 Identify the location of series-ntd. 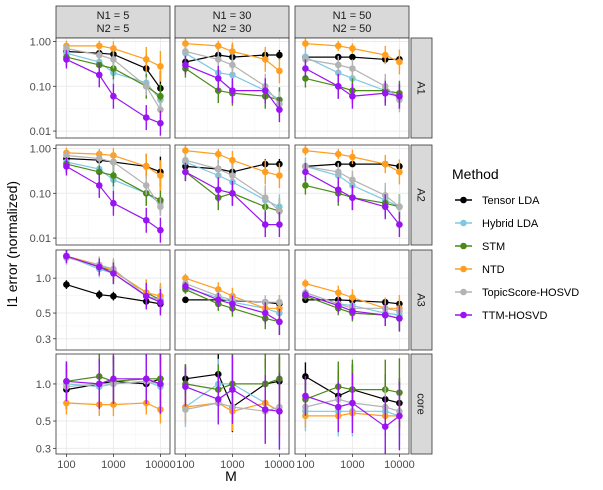
(352, 165).